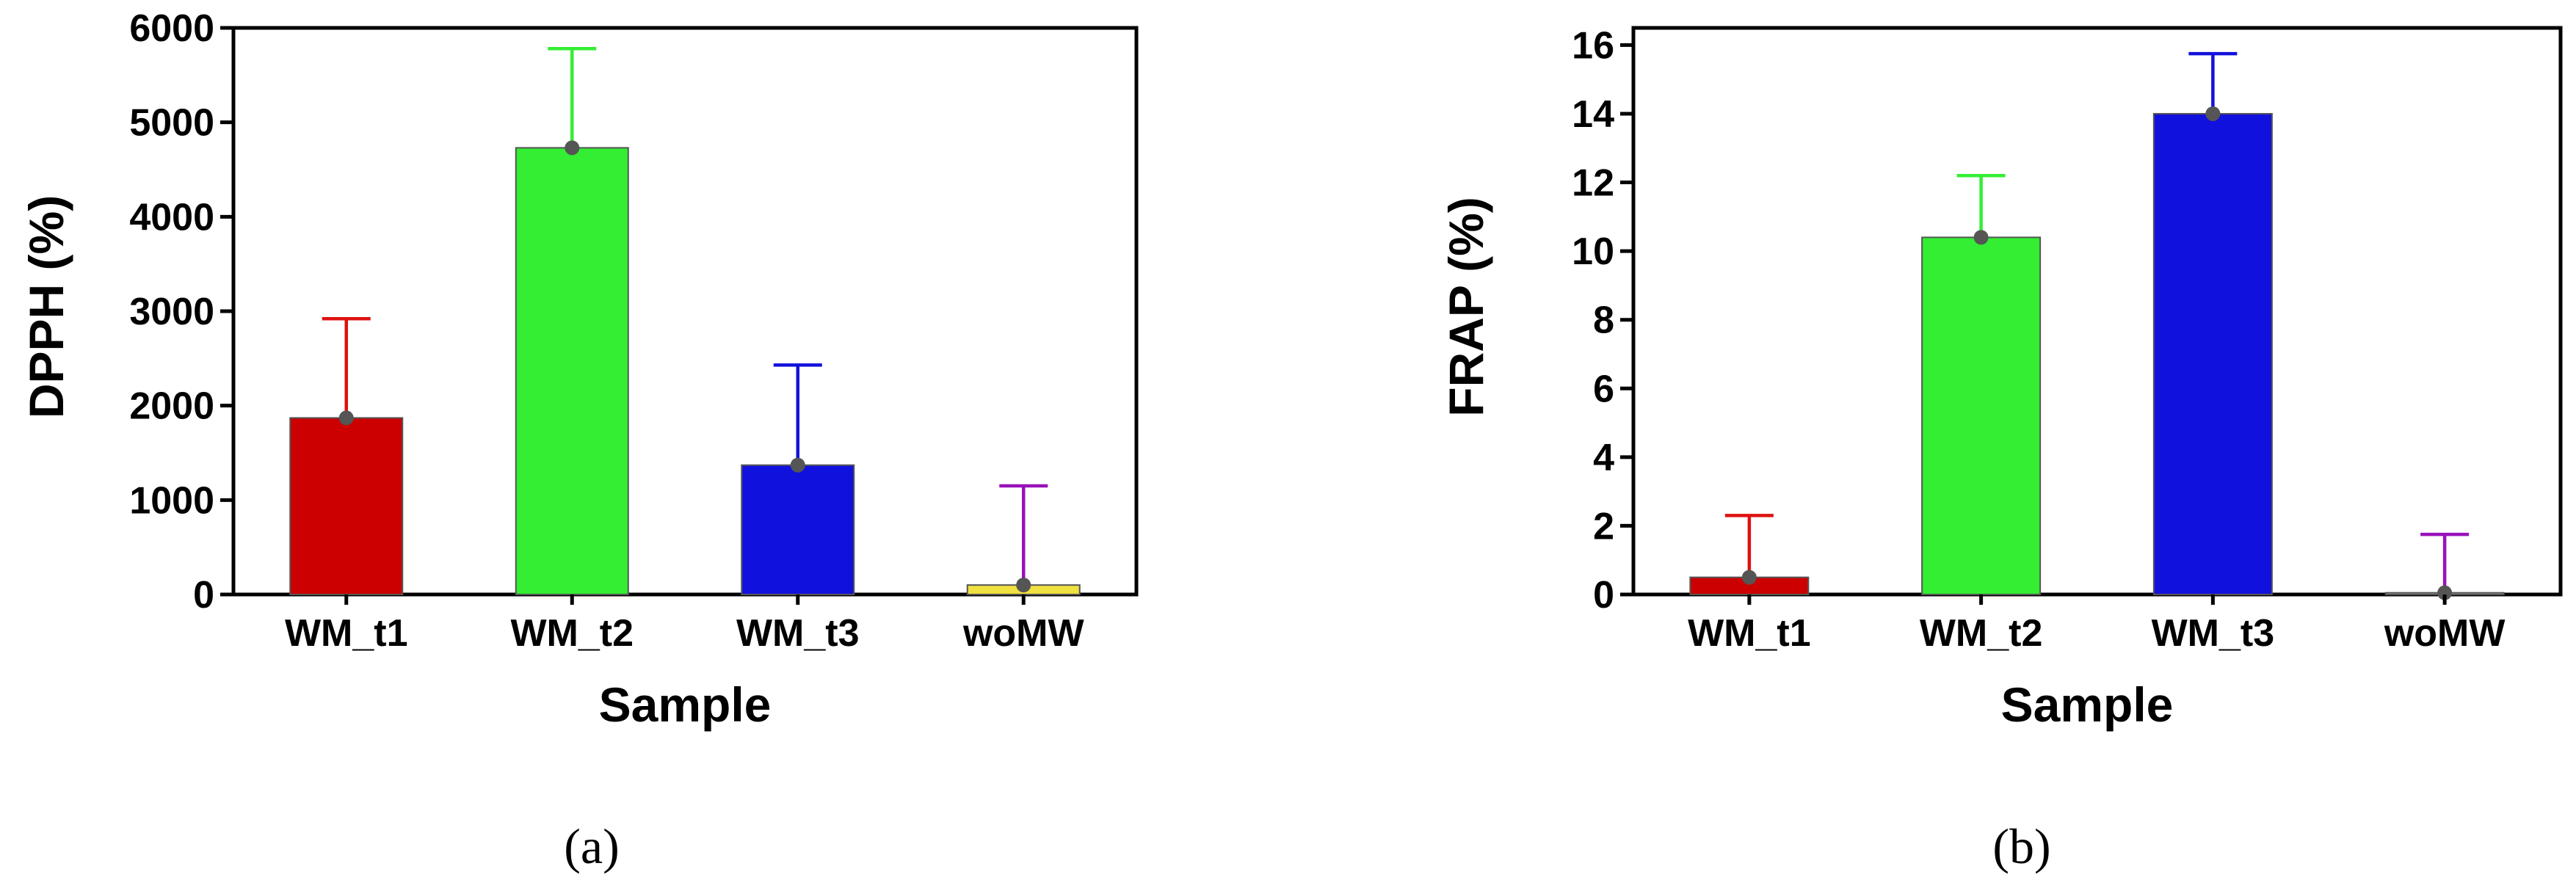 This screenshot has height=891, width=2576. What do you see at coordinates (172, 406) in the screenshot?
I see `y-tick-label: 2000` at bounding box center [172, 406].